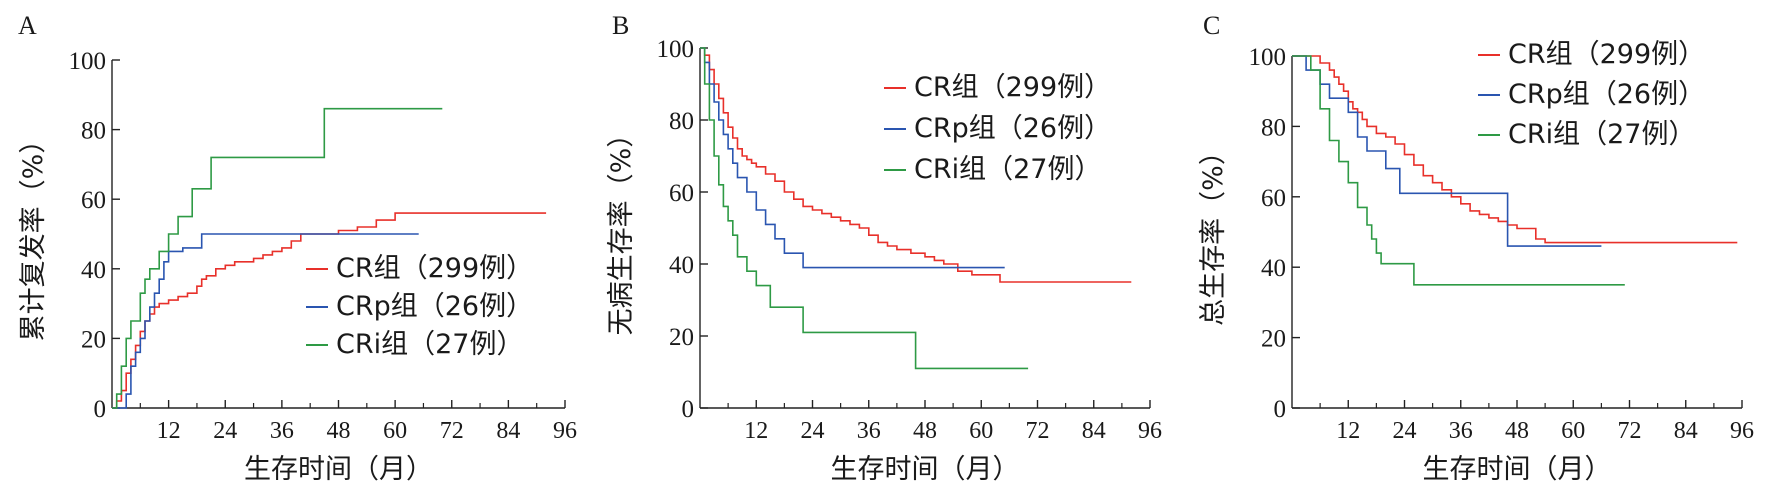 This screenshot has height=496, width=1772. Describe the element at coordinates (33, 234) in the screenshot. I see `y-axis-label: 累计复发率（%）` at that location.